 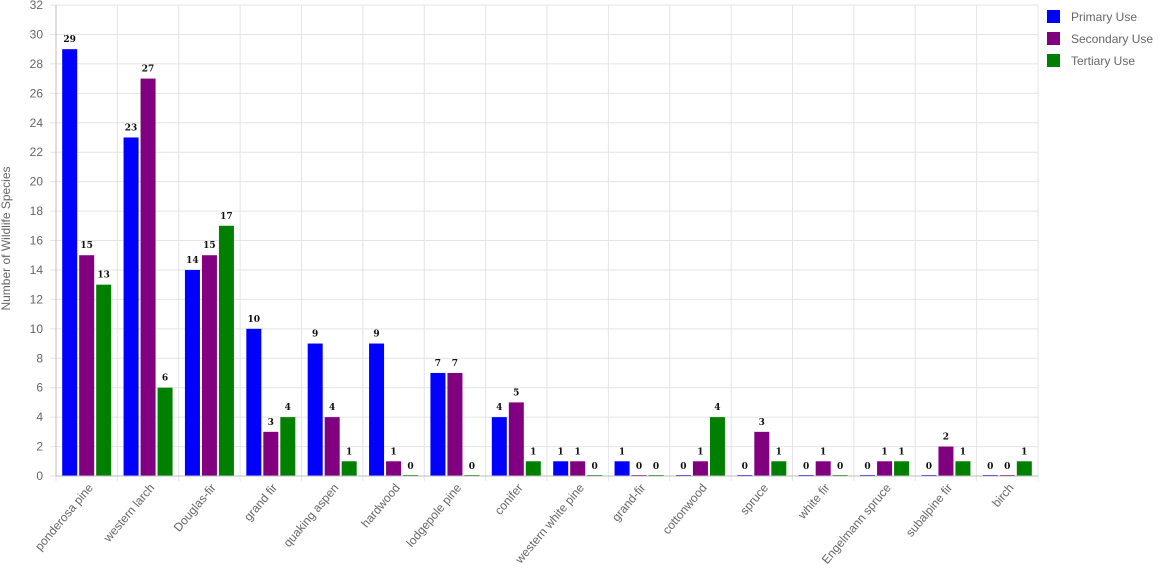 I want to click on bar-value-label: 2, so click(x=946, y=438).